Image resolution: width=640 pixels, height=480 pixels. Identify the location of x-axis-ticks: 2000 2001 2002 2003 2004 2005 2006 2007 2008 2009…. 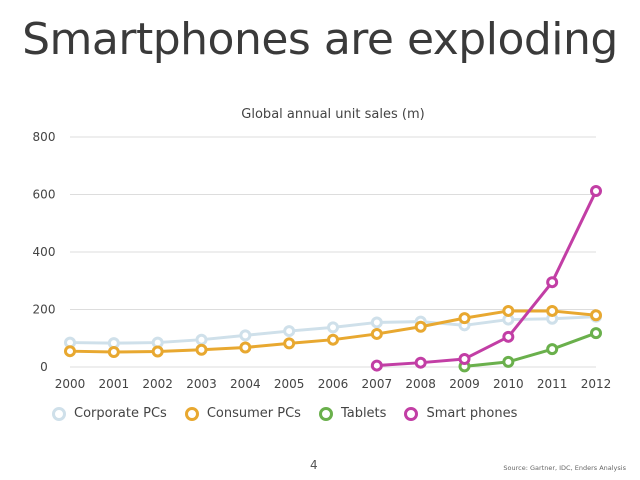
(333, 384).